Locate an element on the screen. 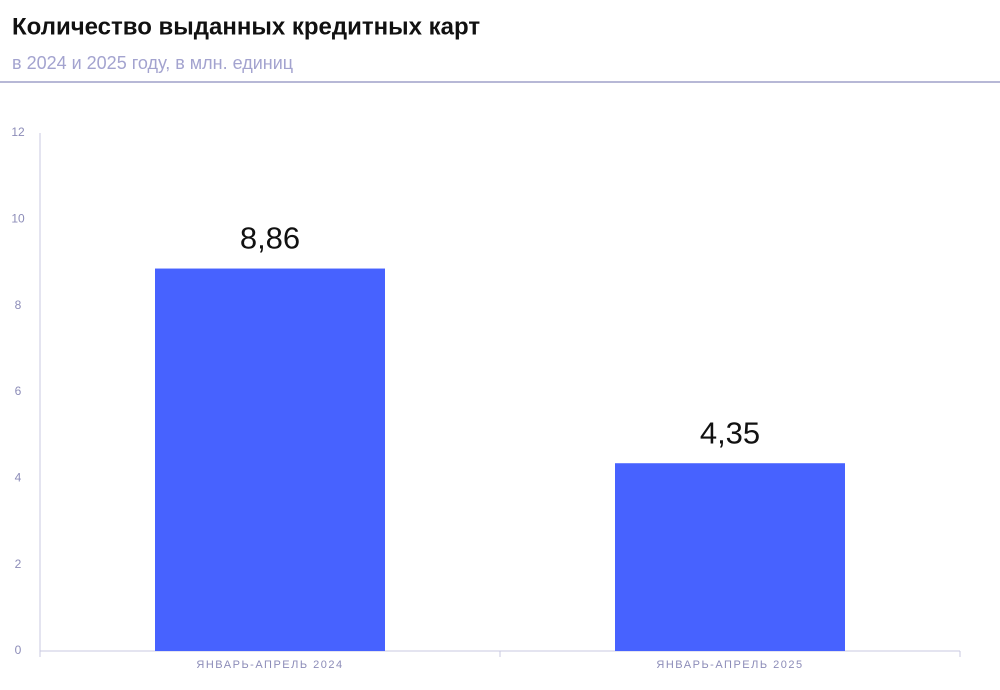 The image size is (1000, 690). y-tick-label: 6 is located at coordinates (18, 391).